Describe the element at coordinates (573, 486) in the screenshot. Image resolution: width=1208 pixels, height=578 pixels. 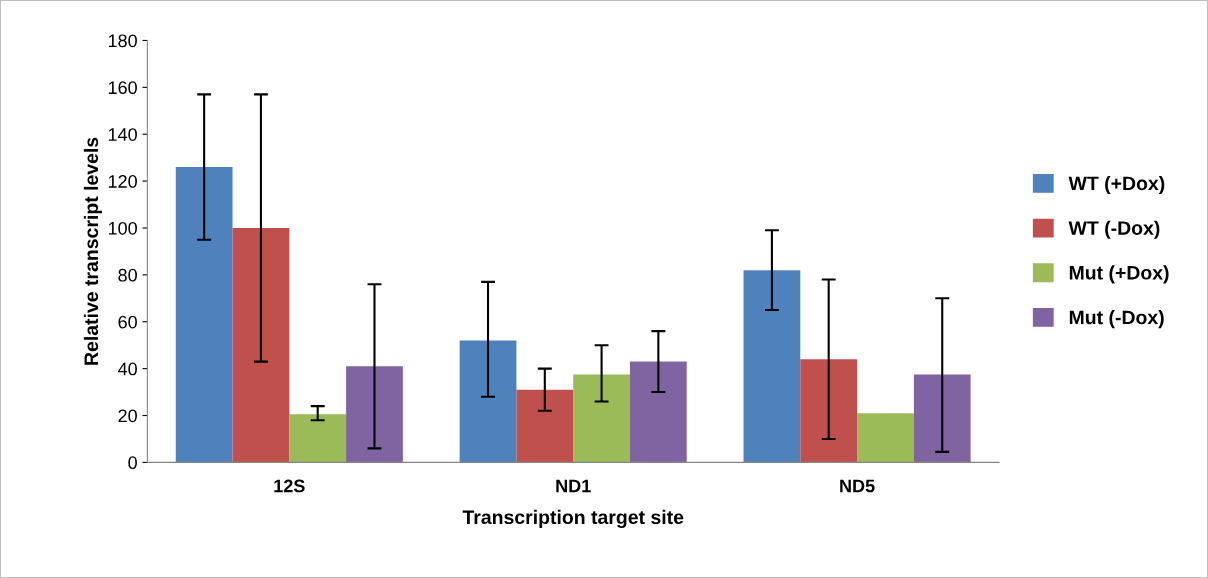
I see `x-tick-label: ND1` at that location.